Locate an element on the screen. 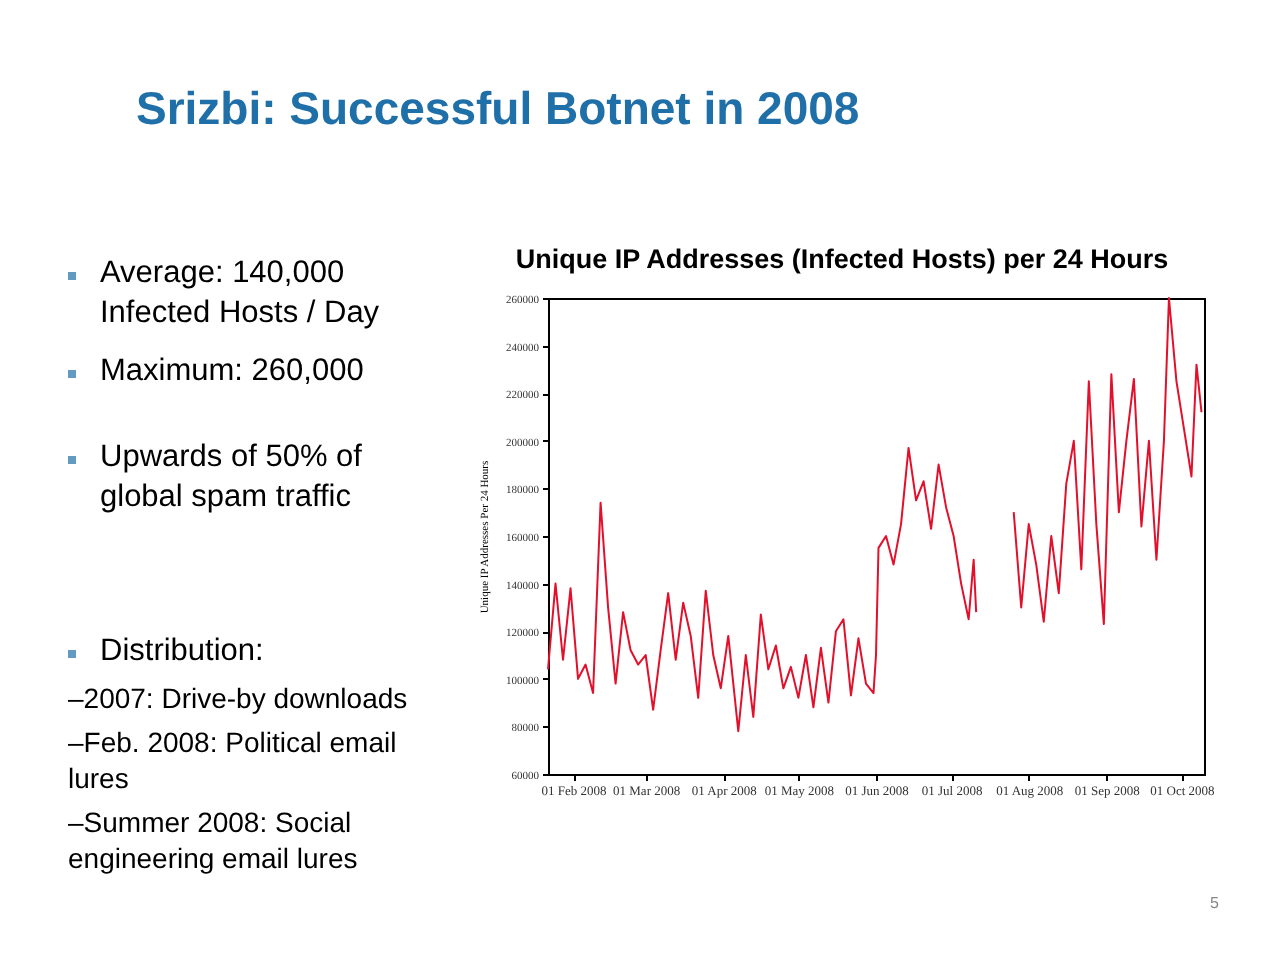 This screenshot has height=960, width=1280. text: Average: 140,000 Infected Hosts / Day is located at coordinates (240, 293).